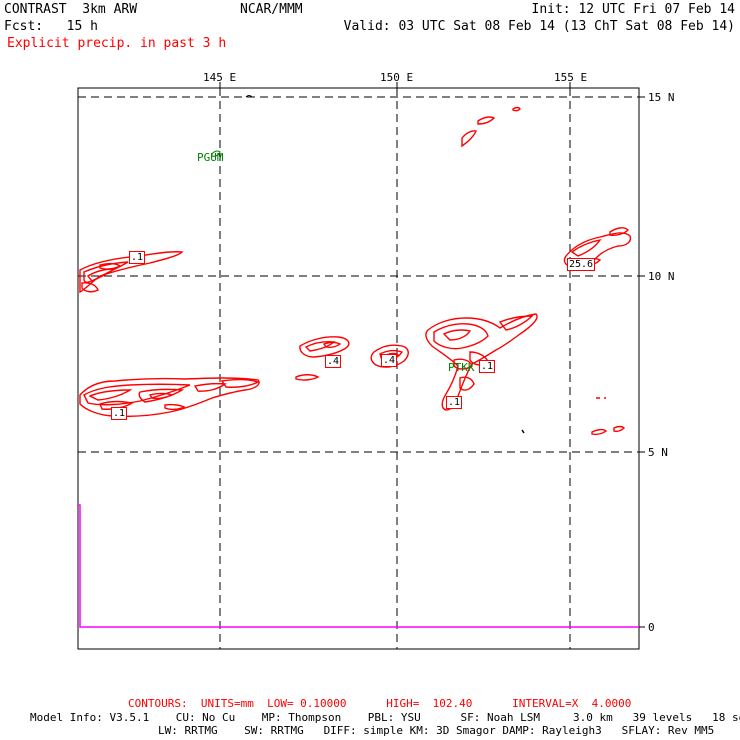  Describe the element at coordinates (51, 26) in the screenshot. I see `forecast-hour: Fcst: 15 h` at that location.